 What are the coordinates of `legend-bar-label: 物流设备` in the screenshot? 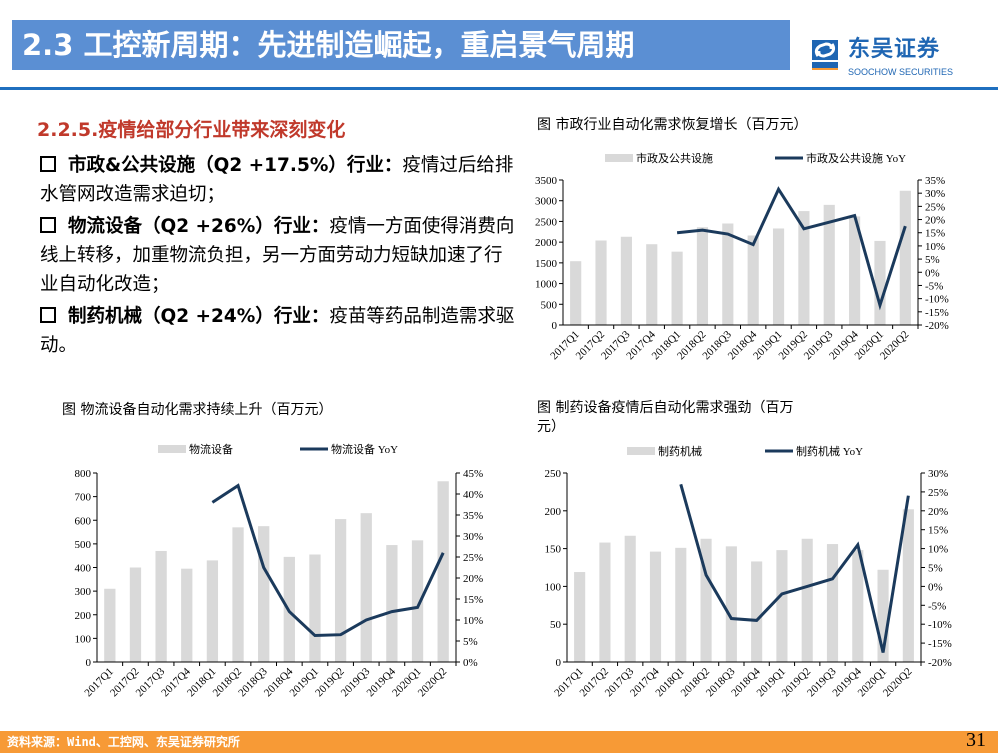 It's located at (211, 449).